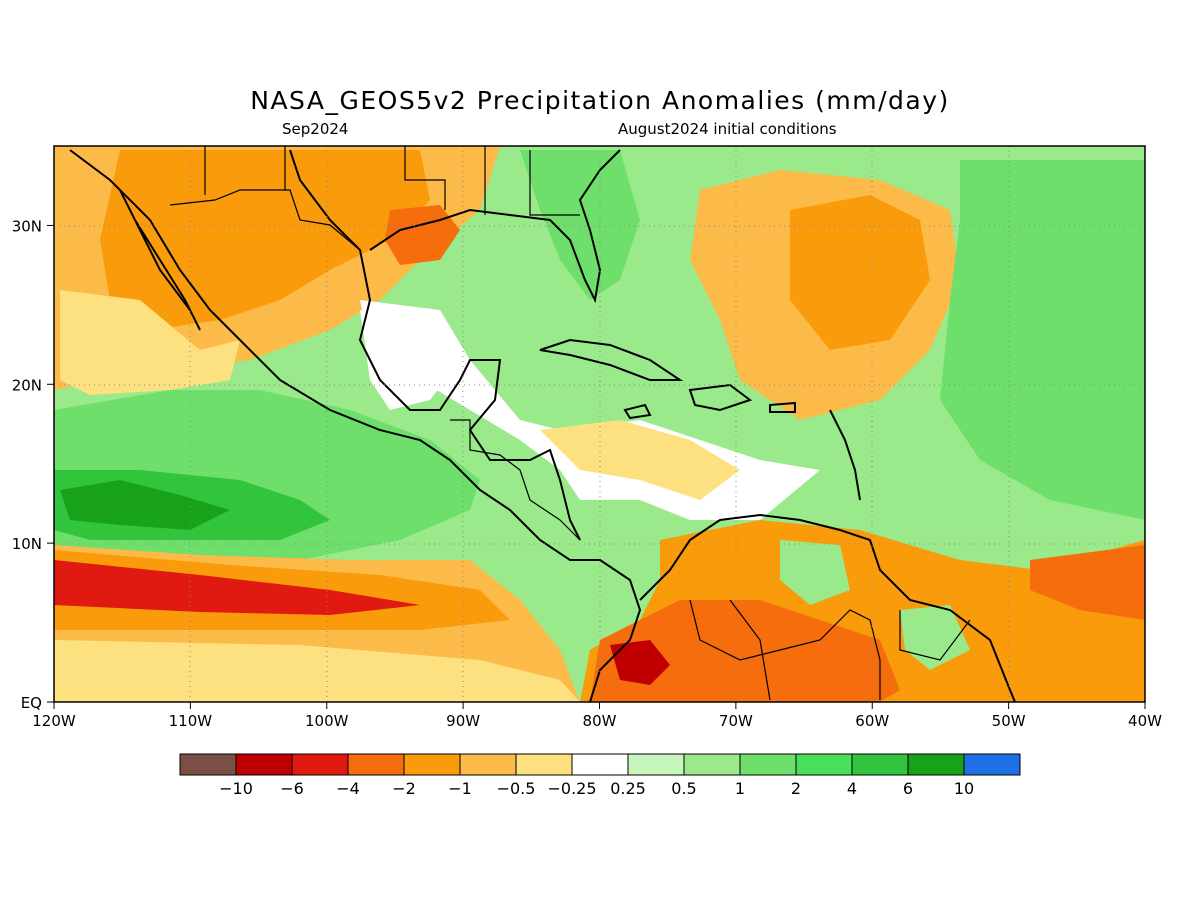  I want to click on field-se-us-wet, so click(580, 225).